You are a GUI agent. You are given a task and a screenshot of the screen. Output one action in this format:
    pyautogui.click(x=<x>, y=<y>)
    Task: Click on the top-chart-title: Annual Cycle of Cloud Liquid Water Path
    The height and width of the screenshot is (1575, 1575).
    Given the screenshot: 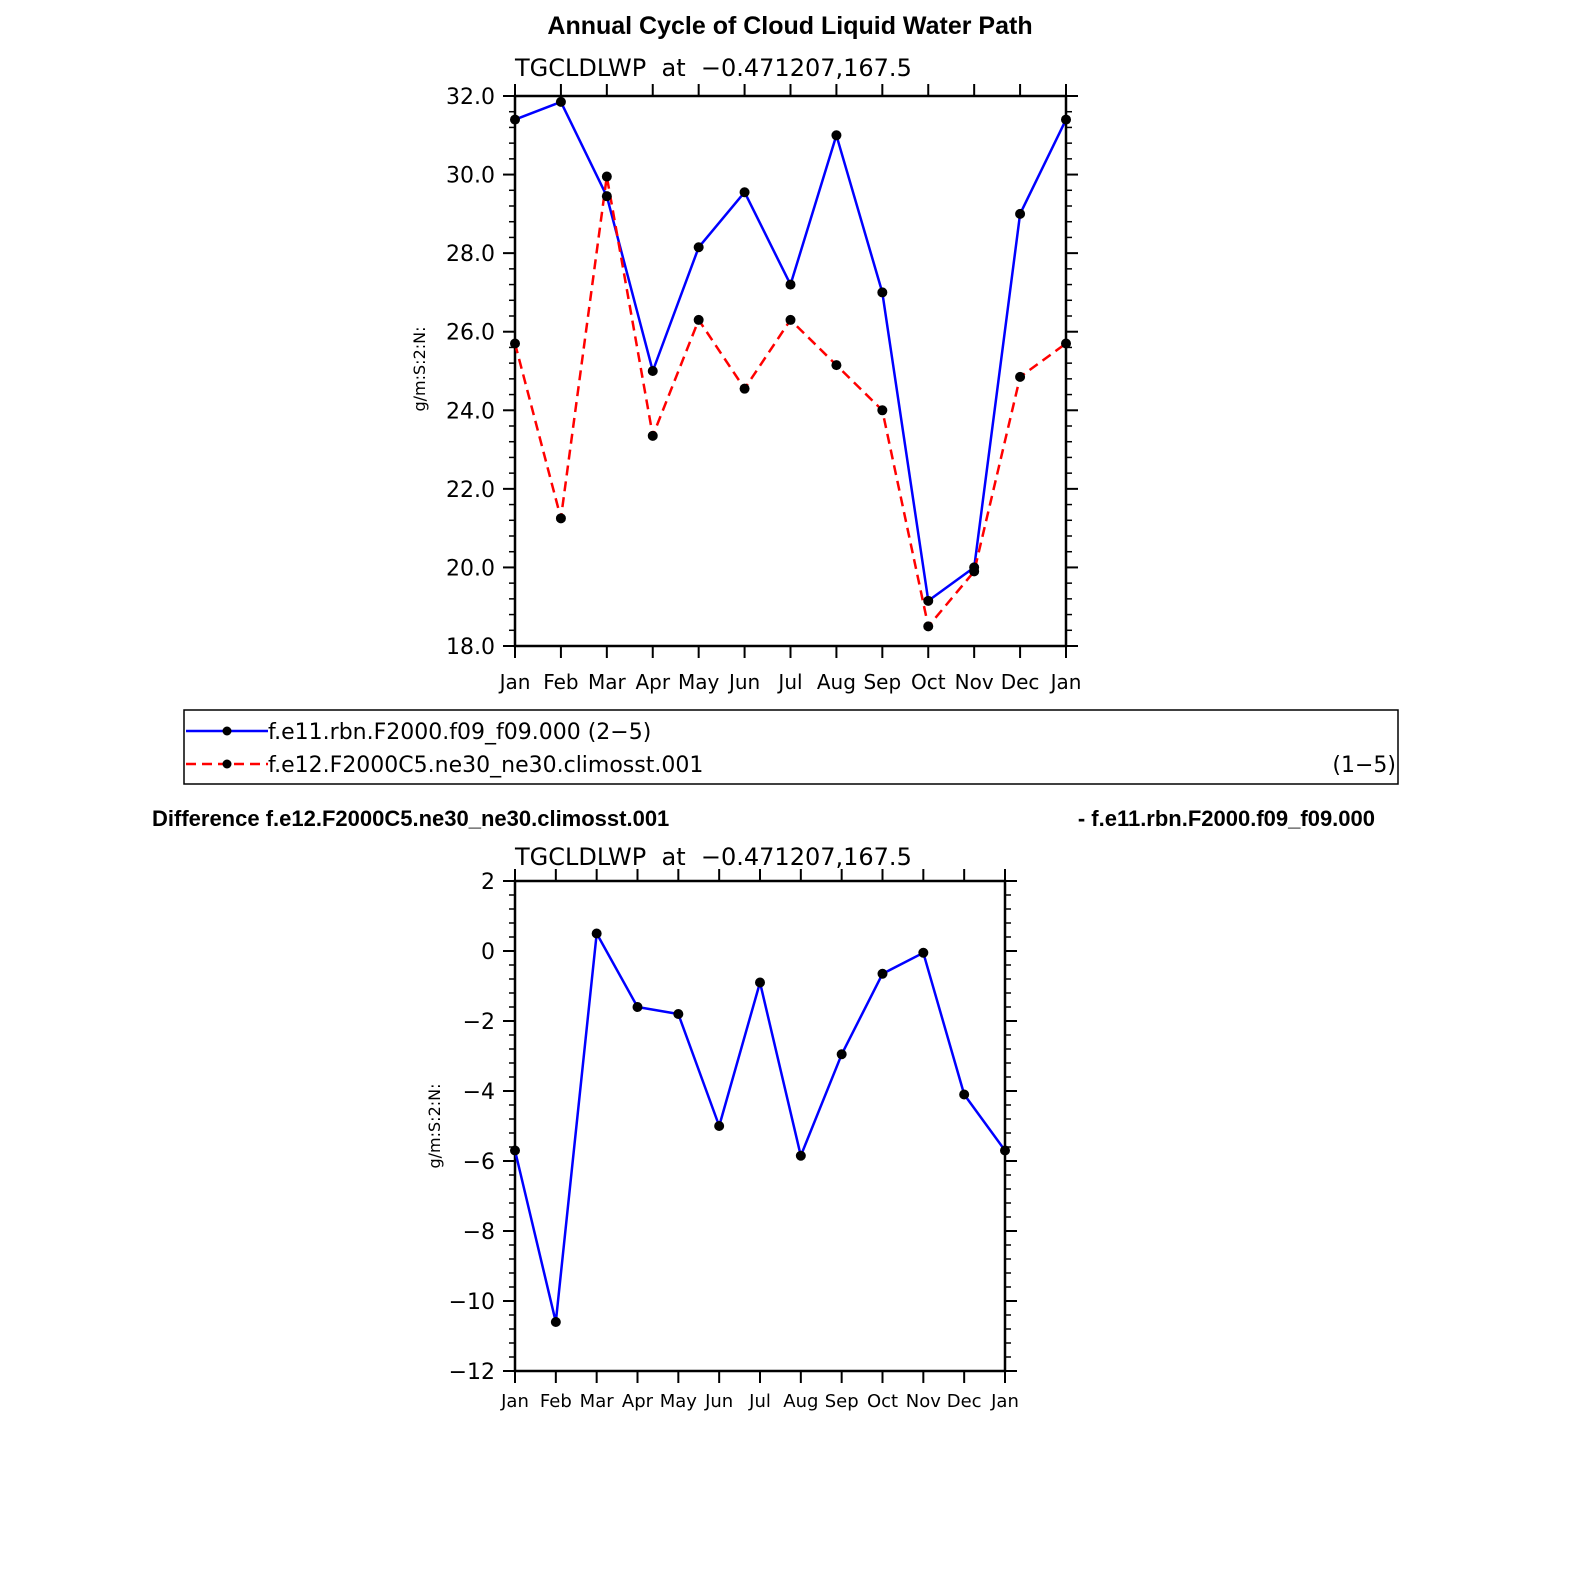 What is the action you would take?
    pyautogui.click(x=789, y=26)
    